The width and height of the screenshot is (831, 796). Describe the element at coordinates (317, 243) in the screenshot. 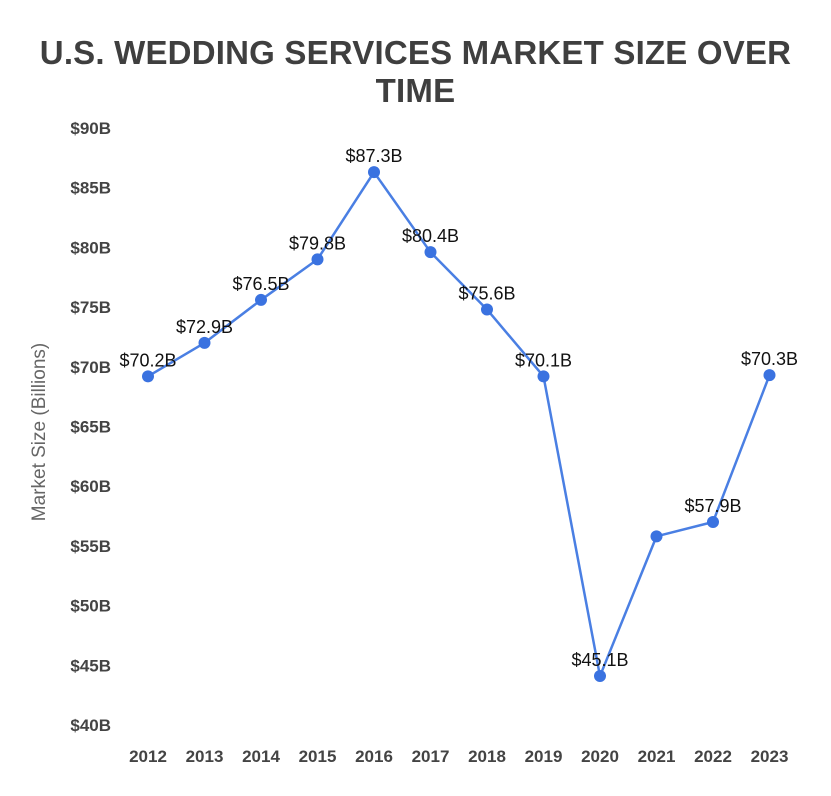

I see `data-label: $79.8B` at that location.